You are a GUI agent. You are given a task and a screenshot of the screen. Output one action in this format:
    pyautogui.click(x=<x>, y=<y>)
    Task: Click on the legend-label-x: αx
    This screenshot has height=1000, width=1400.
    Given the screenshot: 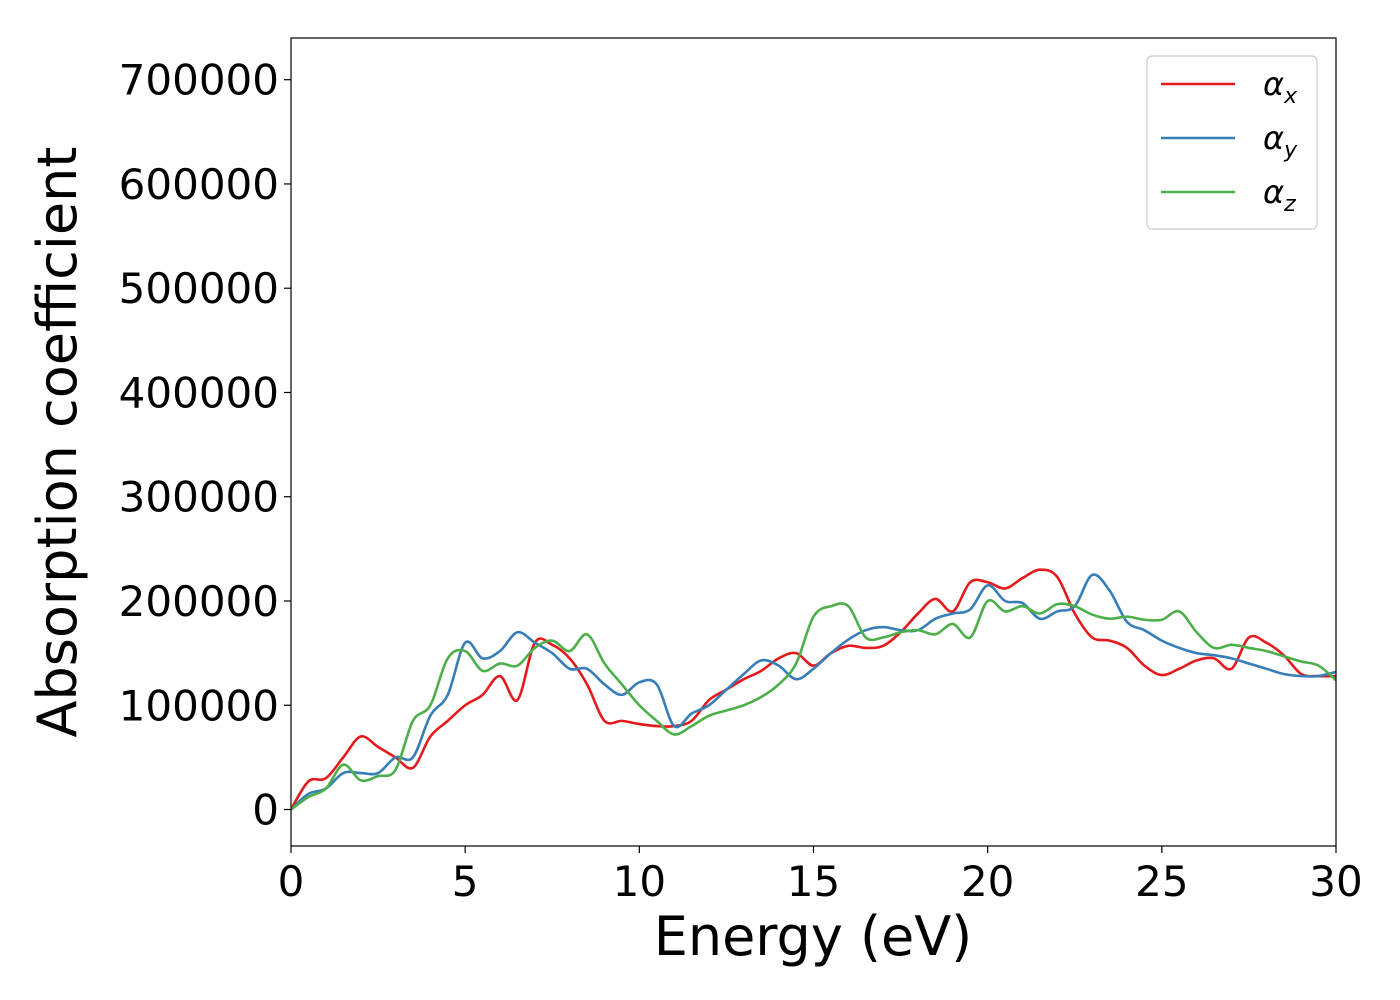 What is the action you would take?
    pyautogui.click(x=1280, y=87)
    